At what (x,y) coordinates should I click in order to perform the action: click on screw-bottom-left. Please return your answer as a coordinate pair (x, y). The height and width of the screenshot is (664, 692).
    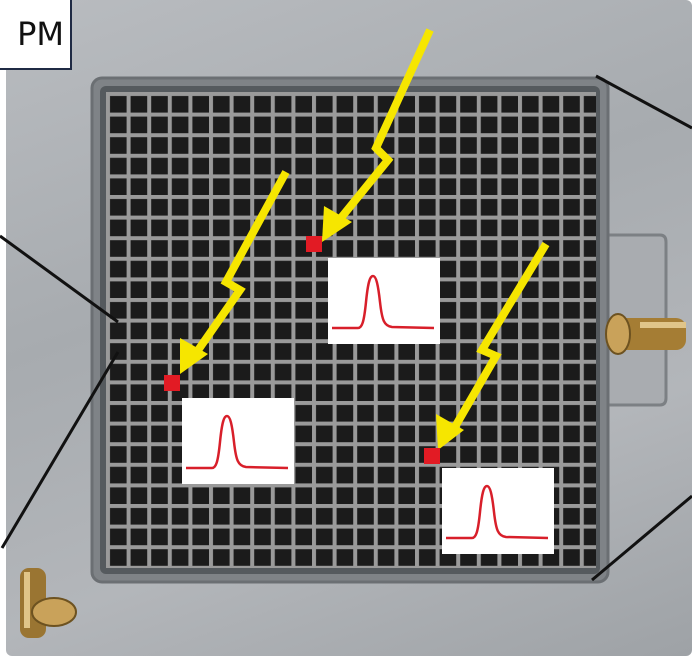
    Looking at the image, I should click on (48, 603).